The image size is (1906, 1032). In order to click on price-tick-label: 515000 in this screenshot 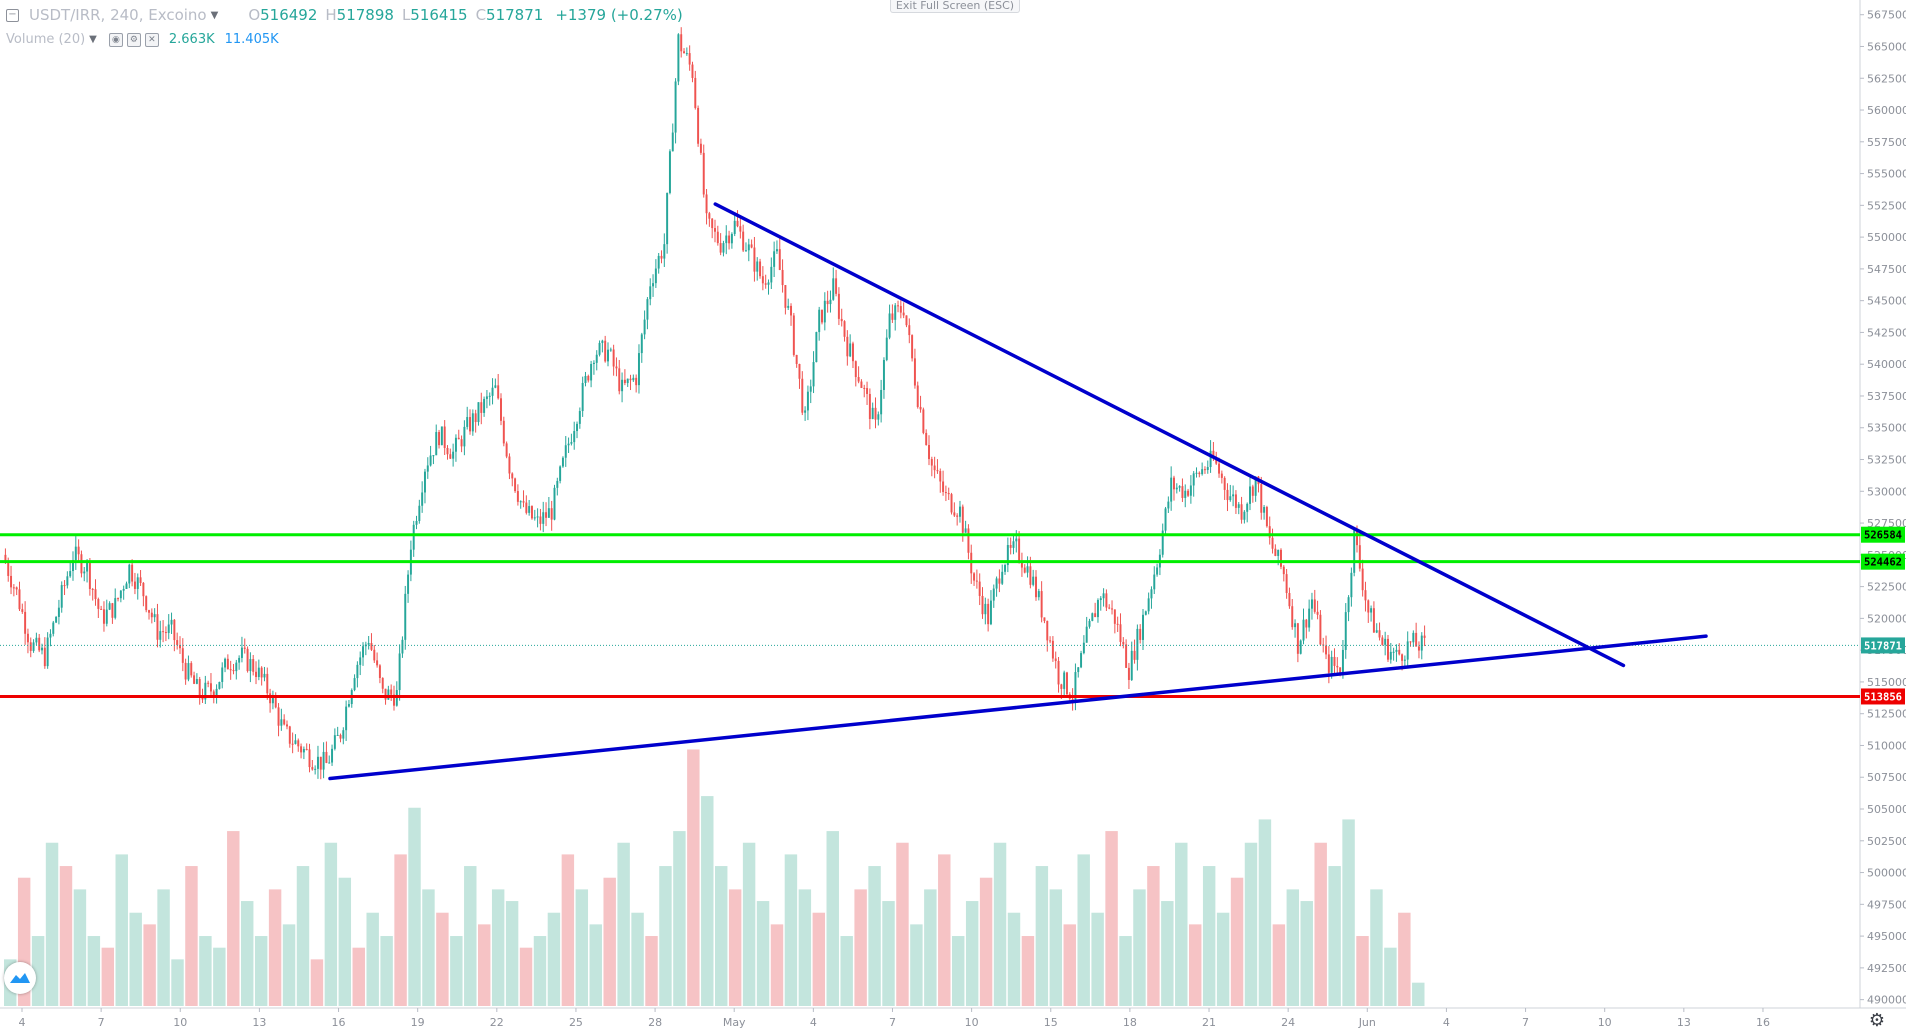, I will do `click(1886, 682)`.